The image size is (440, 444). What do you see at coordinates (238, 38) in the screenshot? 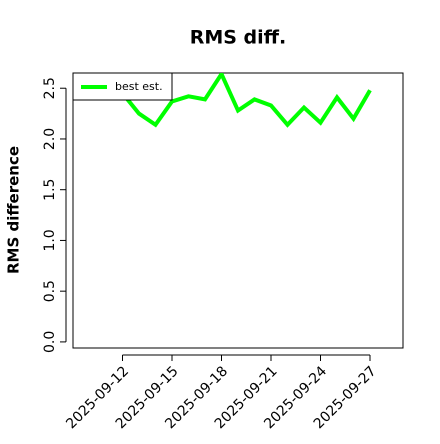
I see `chart-title: RMS diff.` at bounding box center [238, 38].